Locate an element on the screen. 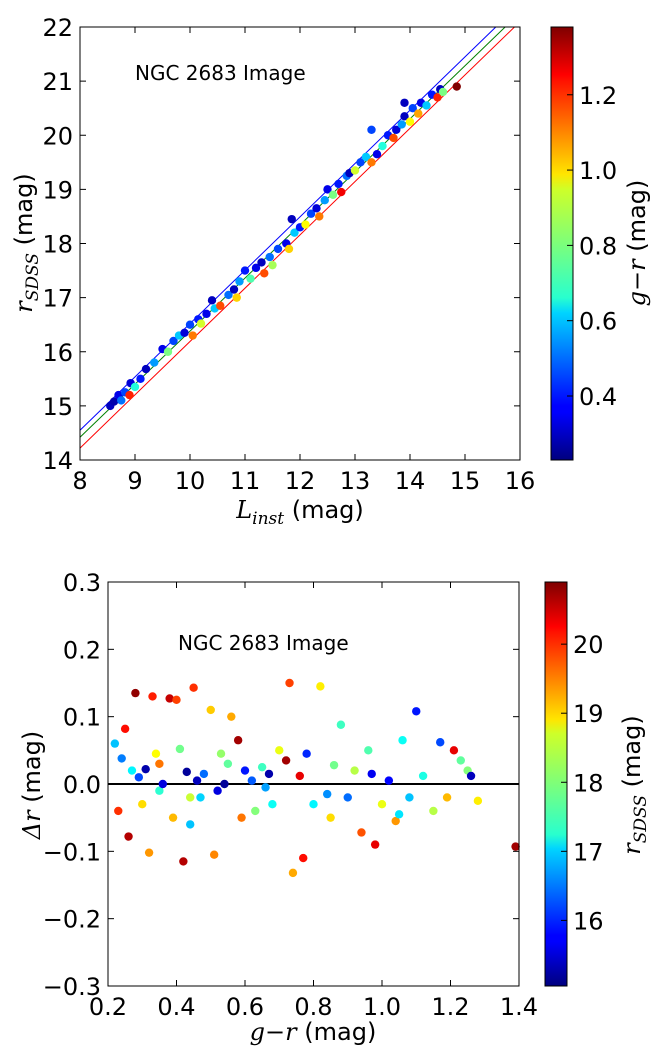 Image resolution: width=660 pixels, height=1048 pixels. bottom-colorbar-tick-label: 18 is located at coordinates (588, 783).